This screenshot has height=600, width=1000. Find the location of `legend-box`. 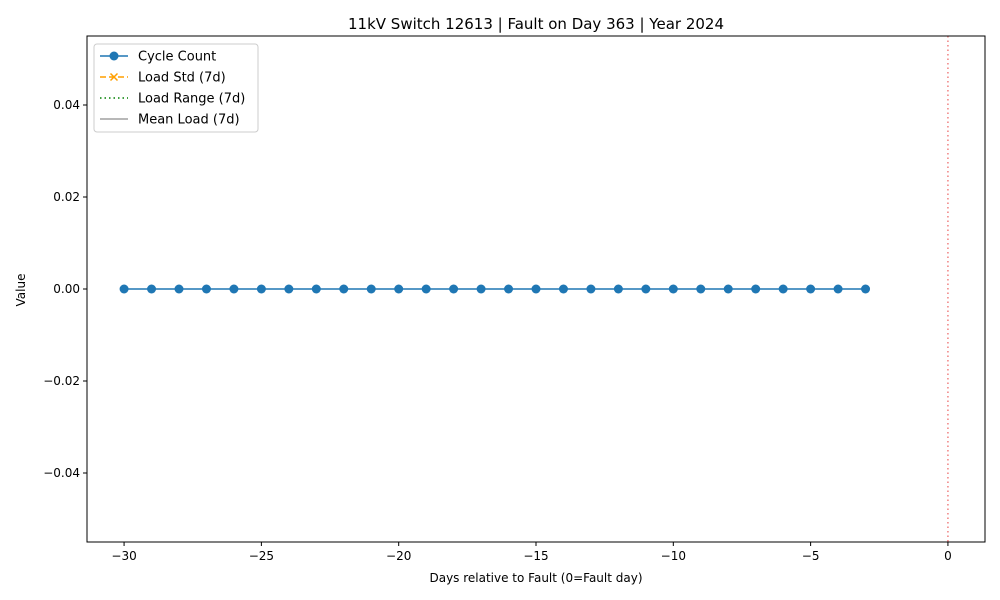

legend-box is located at coordinates (176, 88).